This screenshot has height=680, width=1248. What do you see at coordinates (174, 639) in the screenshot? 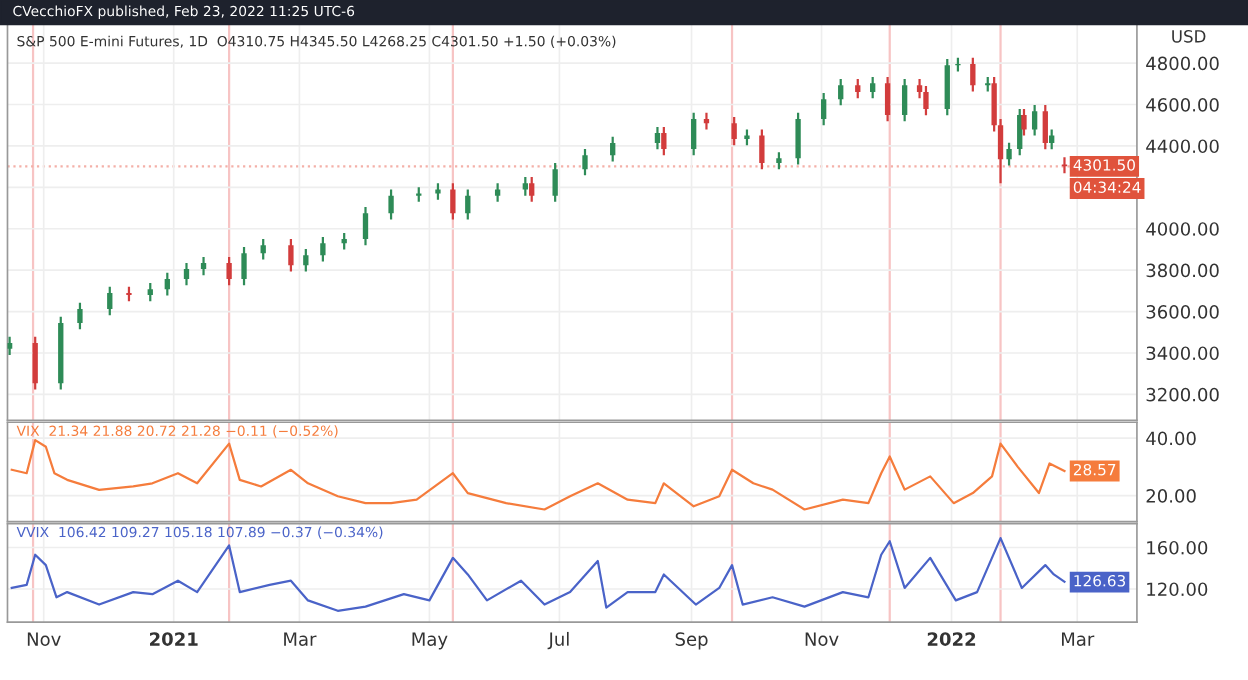
I see `x-tick-label: 2021` at bounding box center [174, 639].